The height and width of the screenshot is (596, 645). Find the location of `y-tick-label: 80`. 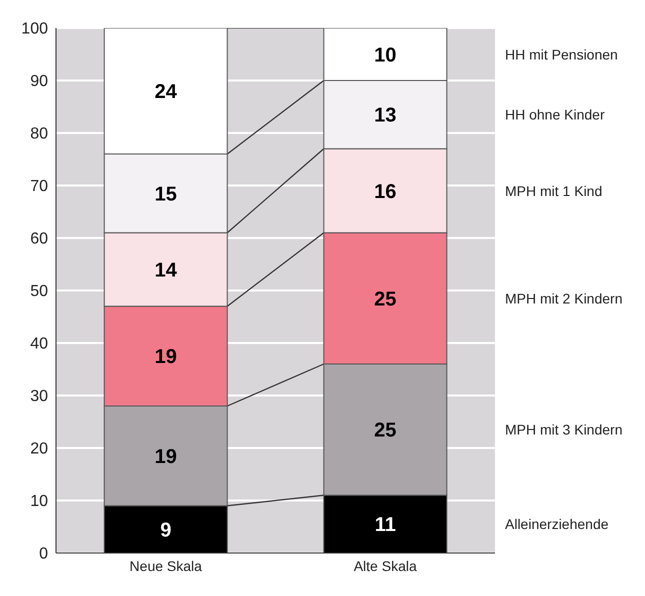

y-tick-label: 80 is located at coordinates (39, 134).